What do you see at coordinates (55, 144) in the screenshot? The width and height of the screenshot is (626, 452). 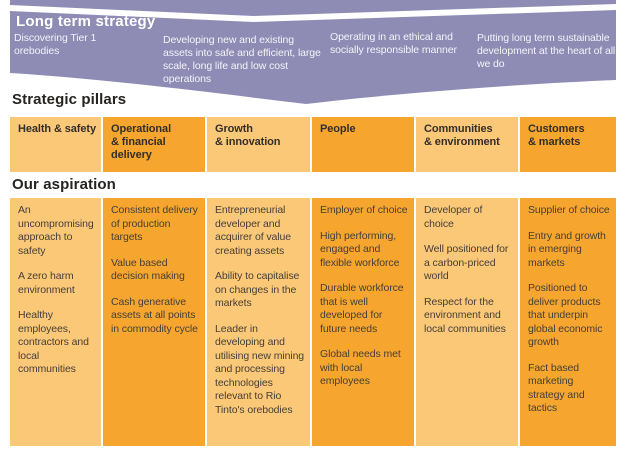 I see `pillar-header-cell: Health & safety` at bounding box center [55, 144].